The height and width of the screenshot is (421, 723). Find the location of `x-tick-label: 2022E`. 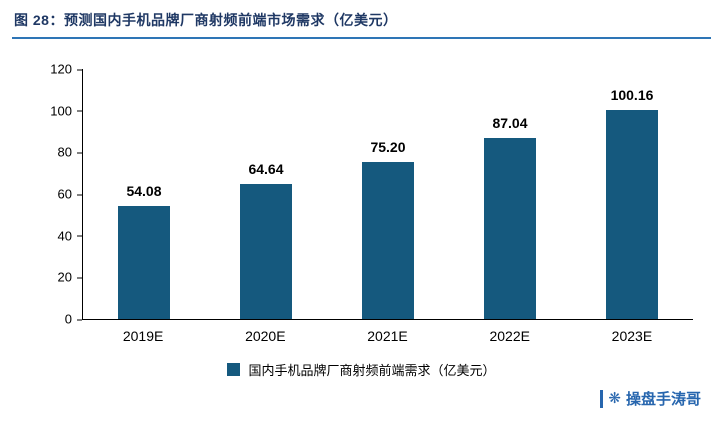

x-tick-label: 2022E is located at coordinates (509, 336).